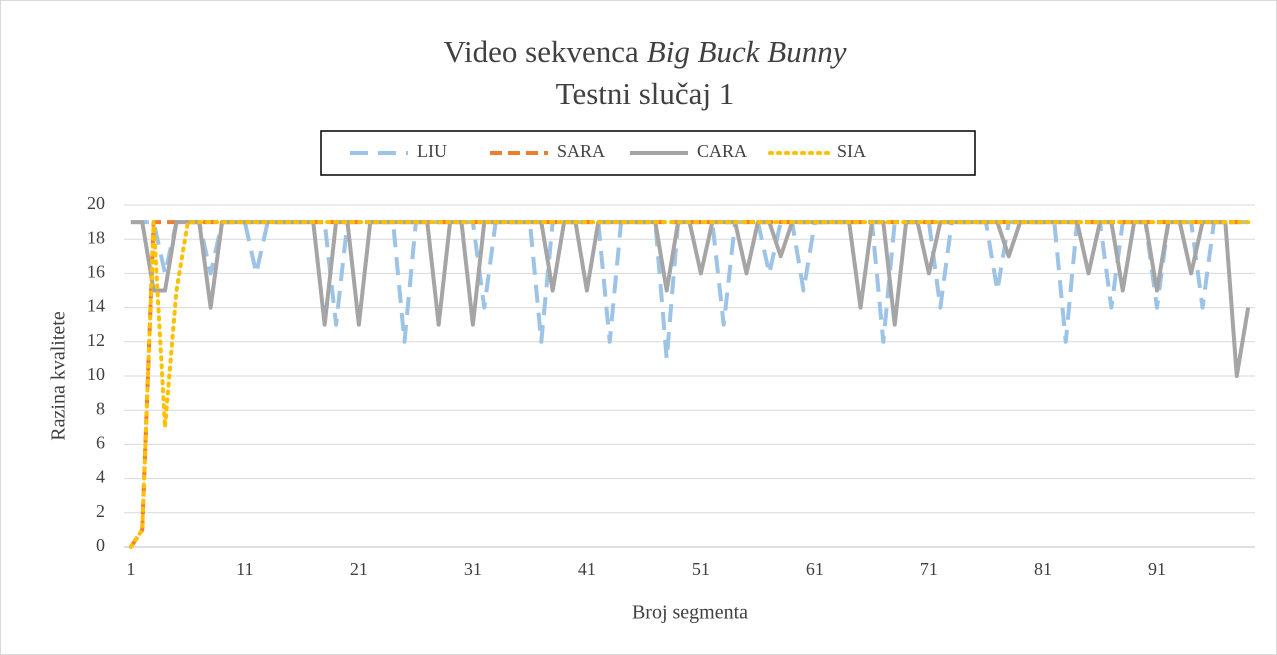 This screenshot has height=655, width=1277. What do you see at coordinates (96, 306) in the screenshot?
I see `y-tick-label: 14` at bounding box center [96, 306].